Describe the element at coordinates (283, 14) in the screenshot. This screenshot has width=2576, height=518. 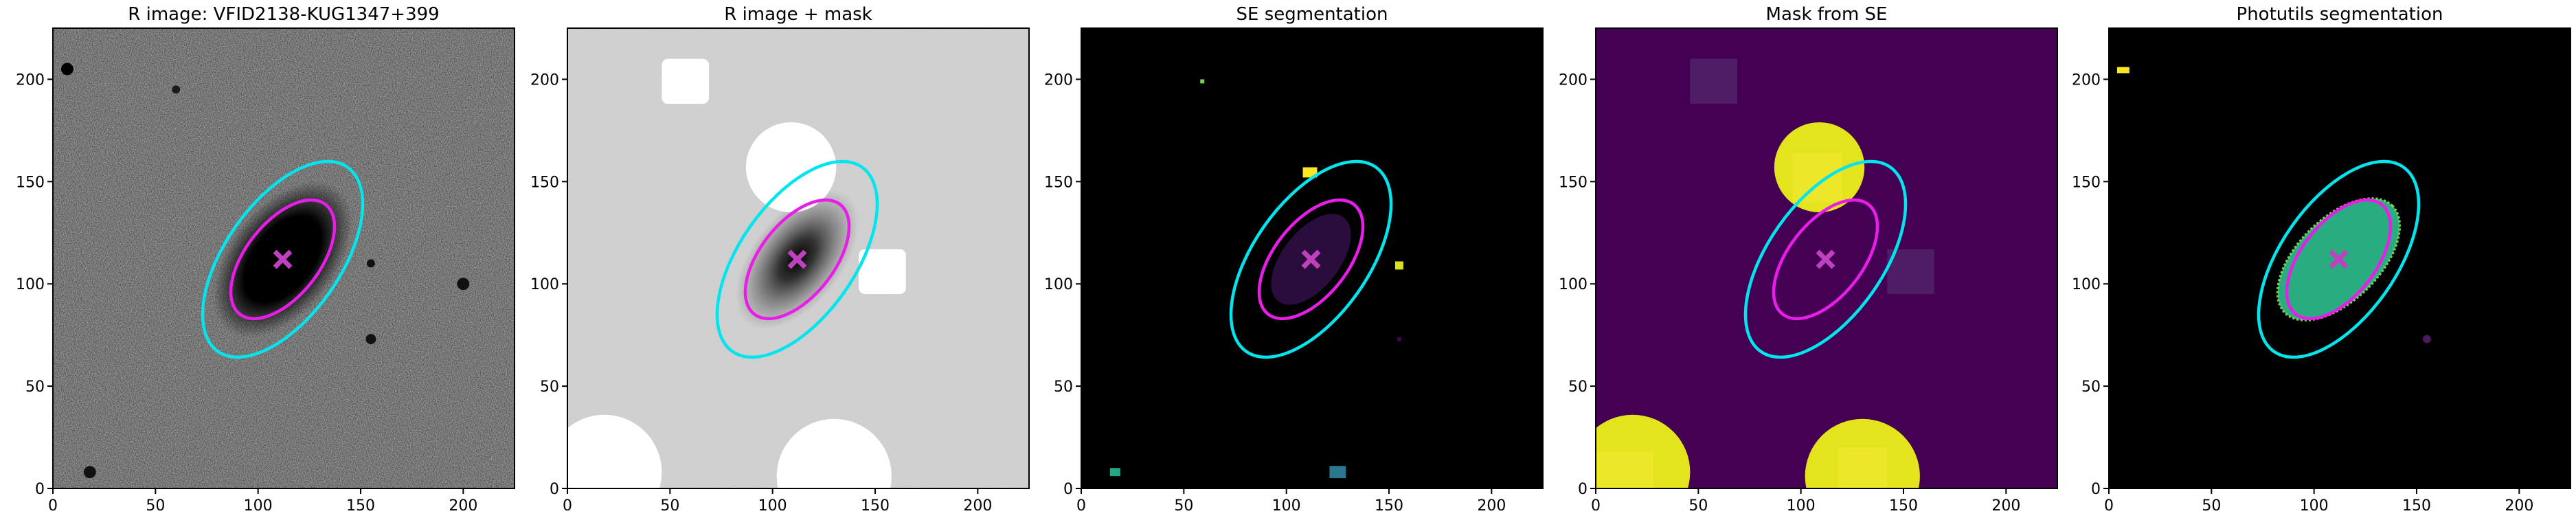
I see `panel-title: R image: VFID2138-KUG1347+399` at that location.